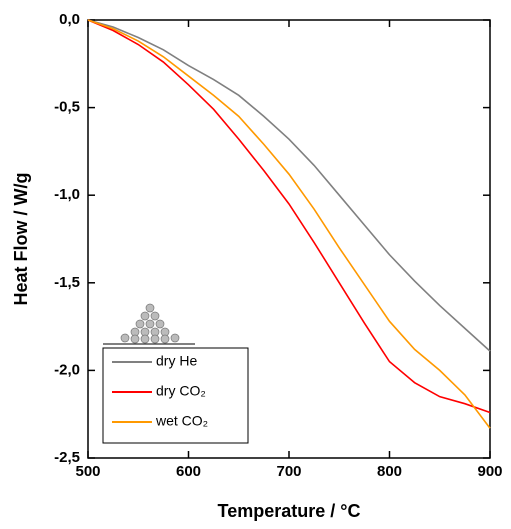 This screenshot has width=511, height=529. What do you see at coordinates (188, 471) in the screenshot?
I see `x-tick-label: 600` at bounding box center [188, 471].